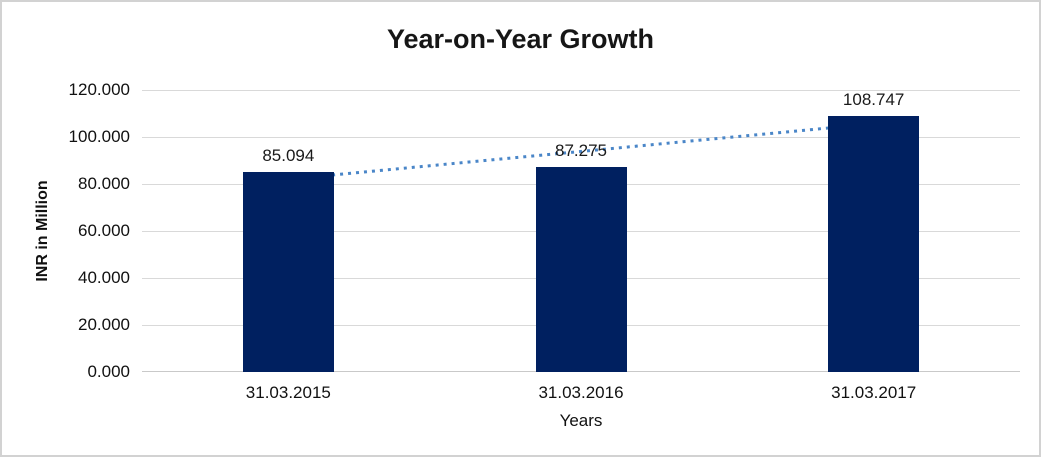  What do you see at coordinates (873, 100) in the screenshot?
I see `data-label: 108.747` at bounding box center [873, 100].